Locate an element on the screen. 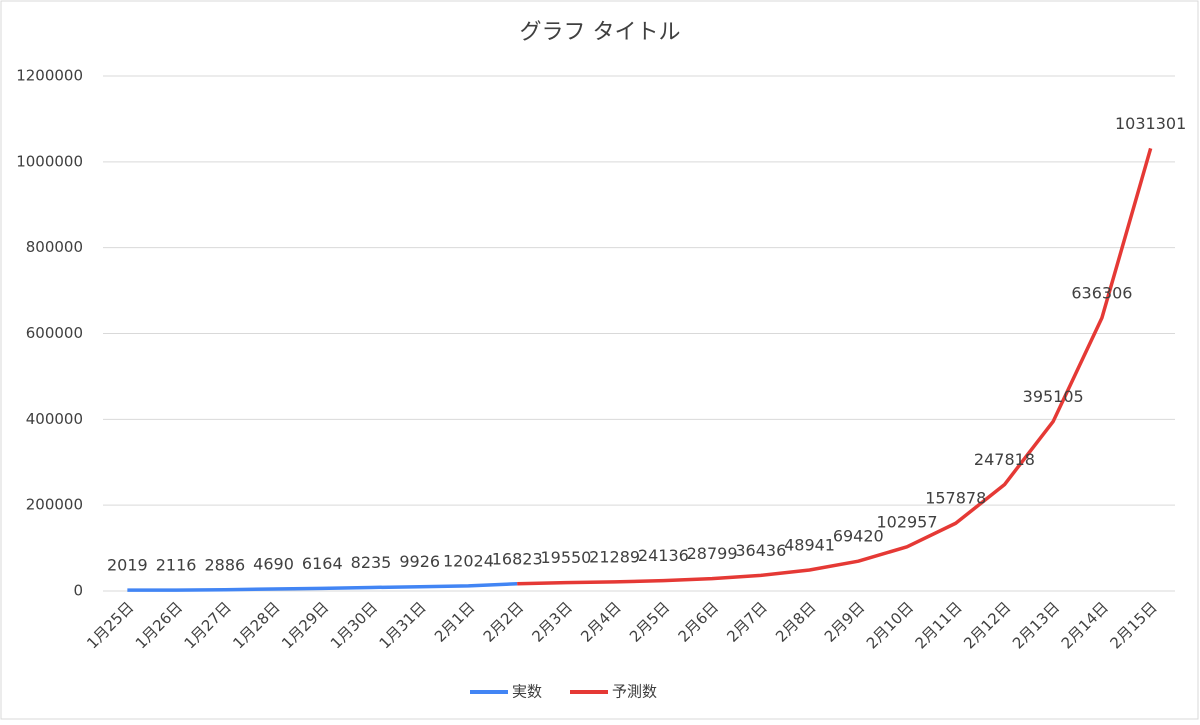 The width and height of the screenshot is (1200, 725). data-label: 69420 is located at coordinates (858, 536).